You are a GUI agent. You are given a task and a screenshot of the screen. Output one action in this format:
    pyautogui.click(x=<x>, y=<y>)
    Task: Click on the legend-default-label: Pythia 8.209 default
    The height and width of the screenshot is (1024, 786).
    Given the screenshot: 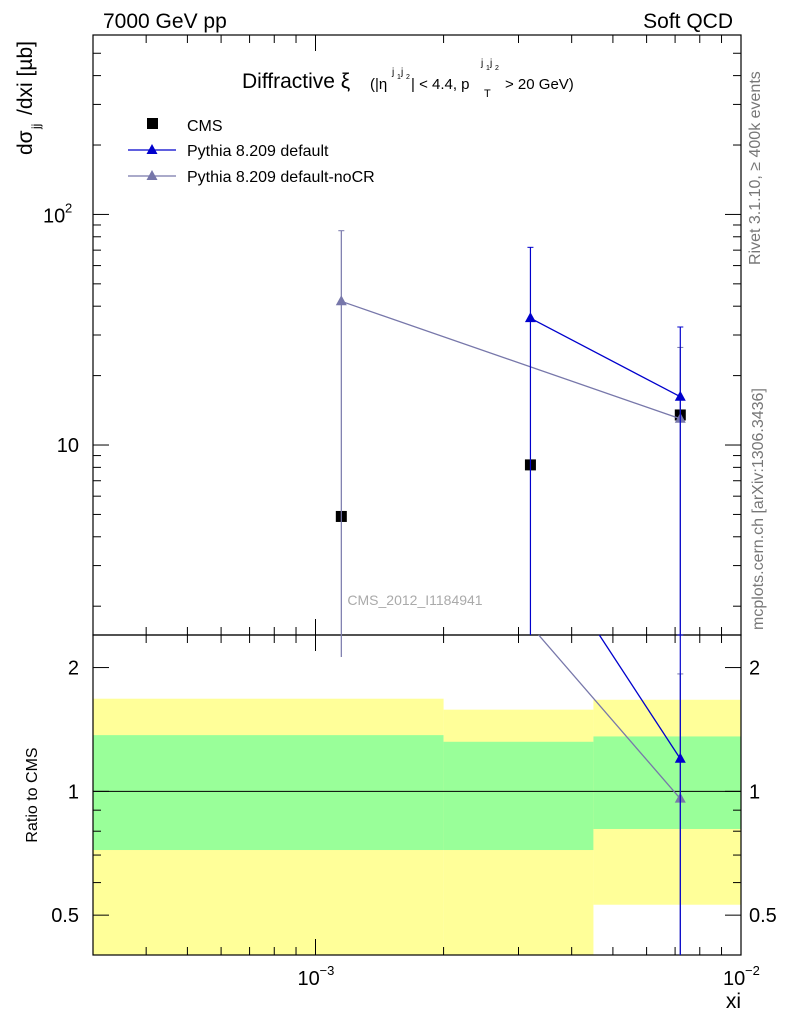 What is the action you would take?
    pyautogui.click(x=258, y=151)
    